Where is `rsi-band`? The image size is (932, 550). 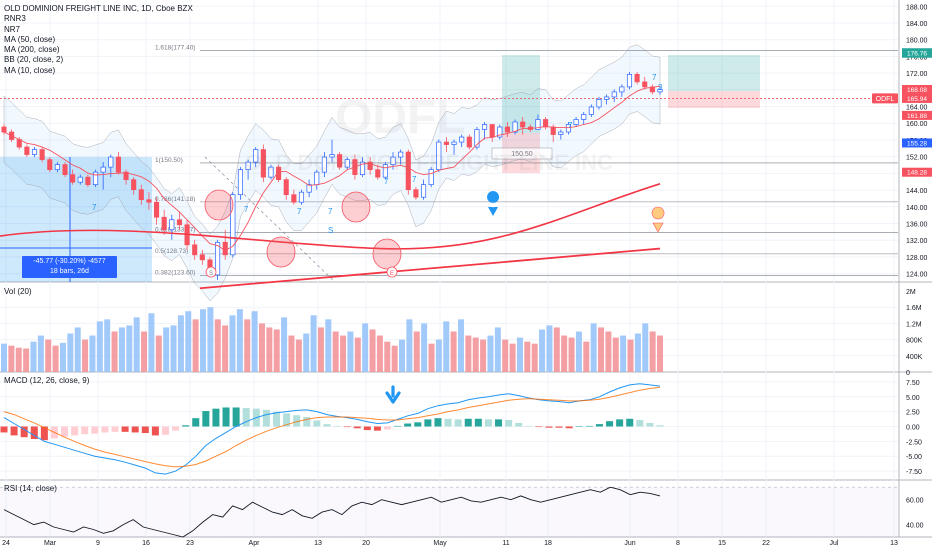
rsi-band is located at coordinates (449, 512).